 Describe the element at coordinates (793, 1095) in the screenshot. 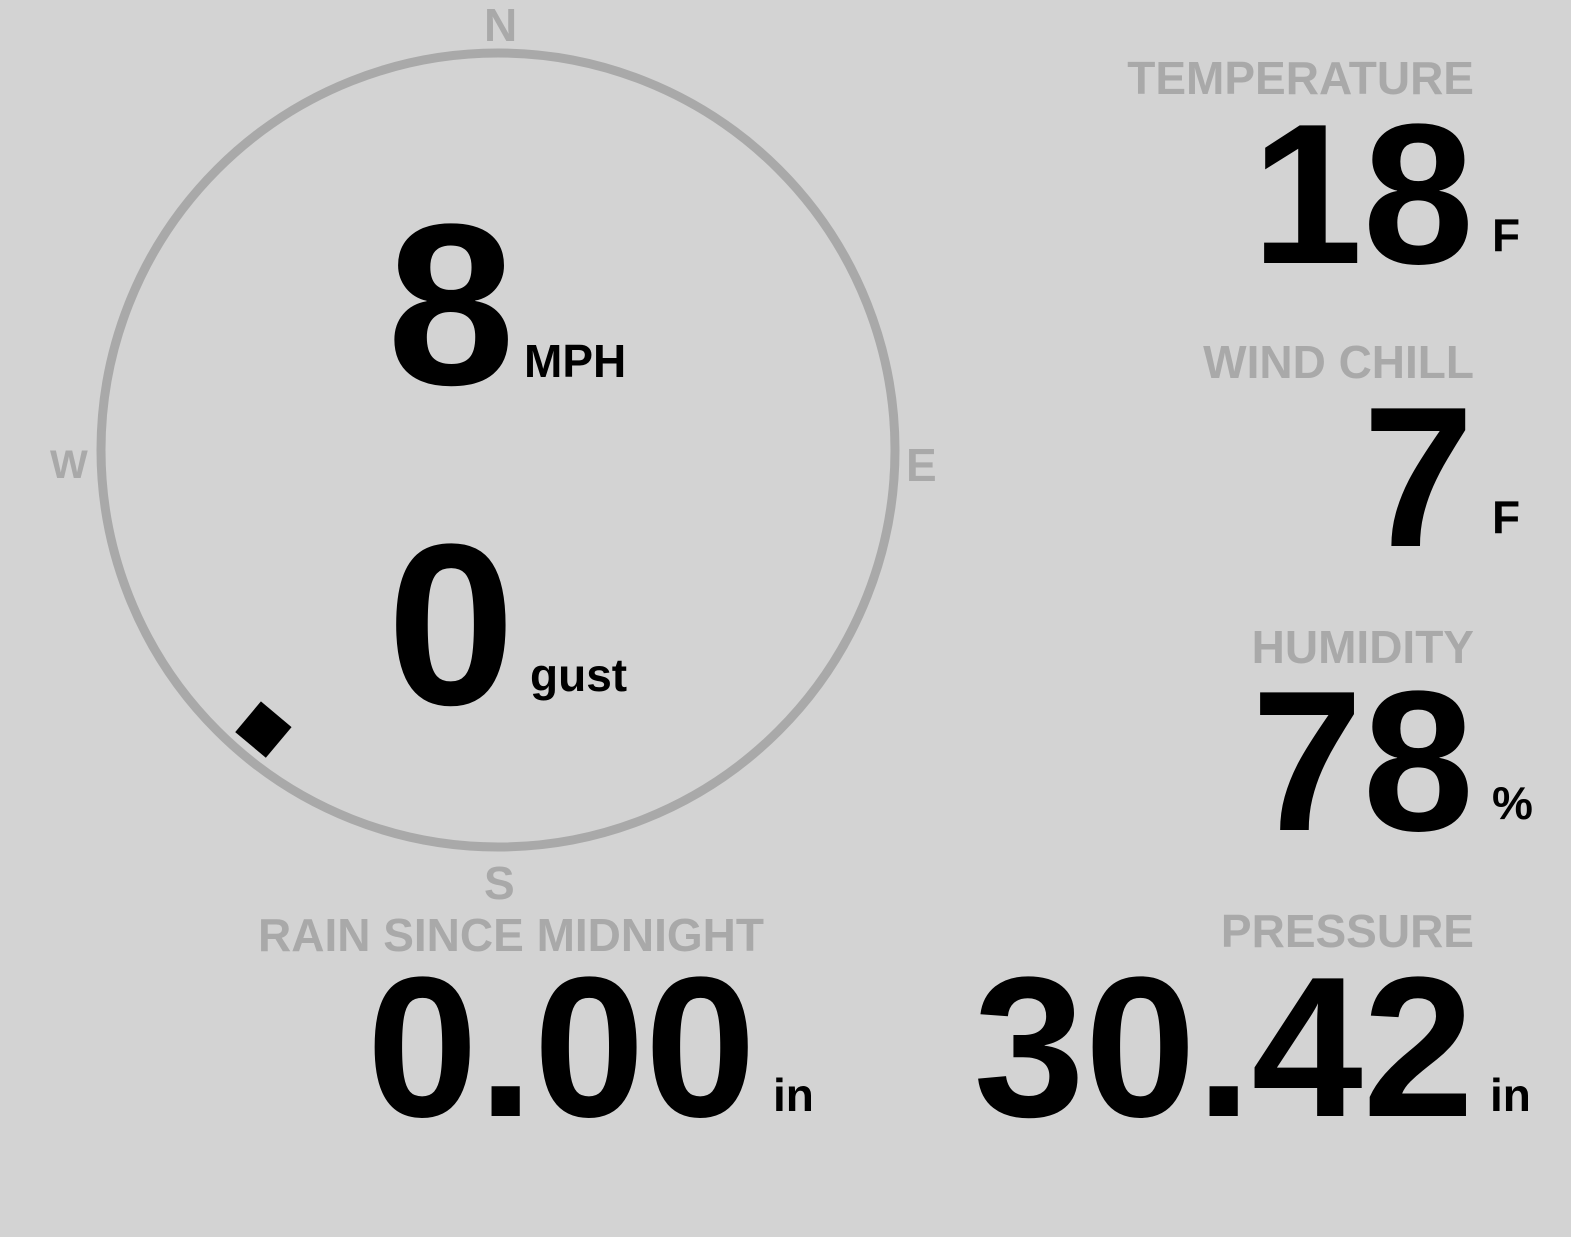

I see `rain-unit: in` at that location.